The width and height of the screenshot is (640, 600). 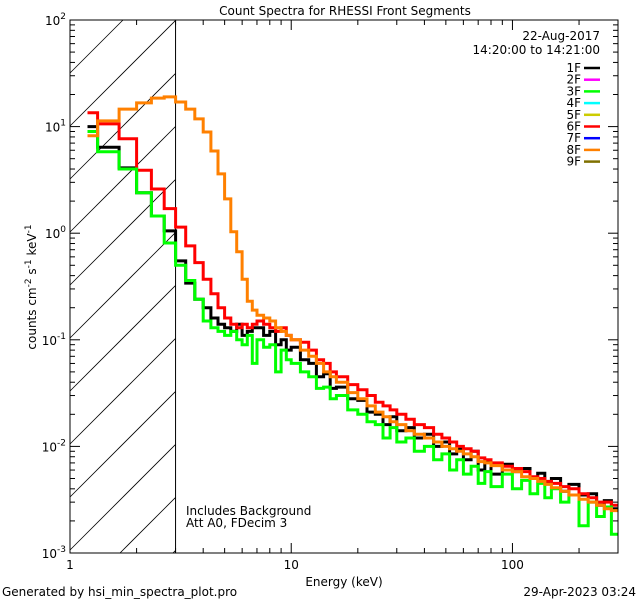 I want to click on y-tick-label: 10⁻¹, so click(x=54, y=340).